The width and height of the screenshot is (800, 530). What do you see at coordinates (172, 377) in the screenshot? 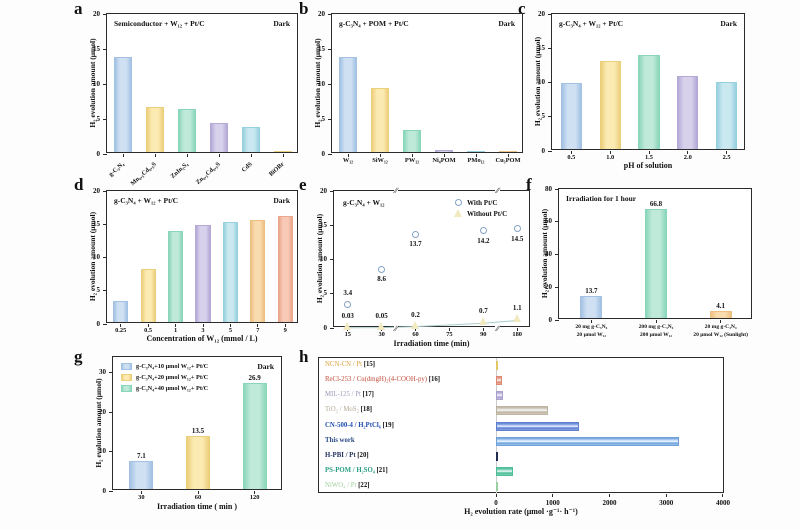
I see `legend-label: g-C₃N₄+20 μmol W₁₂+ Pt/C` at bounding box center [172, 377].